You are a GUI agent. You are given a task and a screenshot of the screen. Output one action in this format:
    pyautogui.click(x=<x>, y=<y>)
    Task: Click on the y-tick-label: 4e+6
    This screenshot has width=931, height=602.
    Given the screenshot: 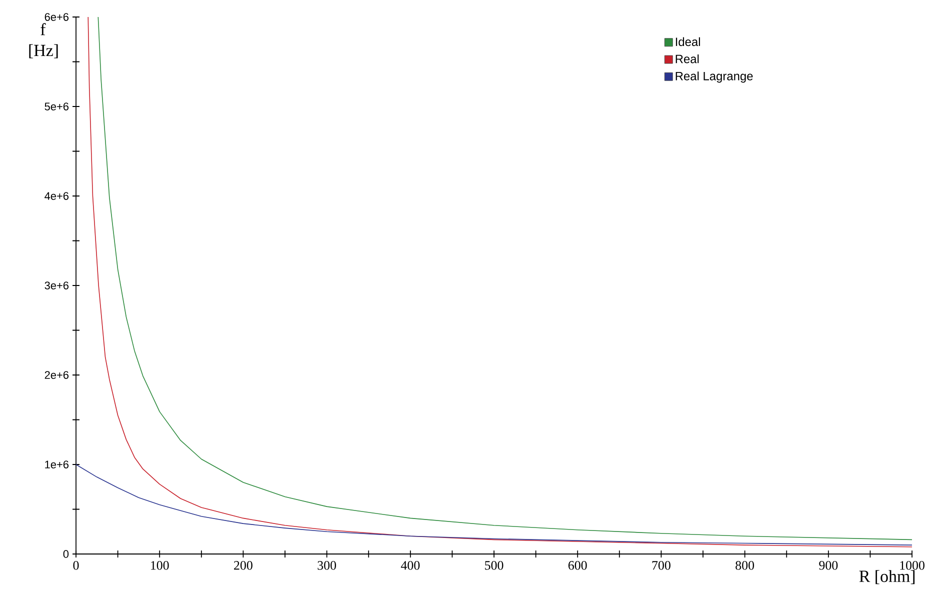 What is the action you would take?
    pyautogui.click(x=56, y=196)
    